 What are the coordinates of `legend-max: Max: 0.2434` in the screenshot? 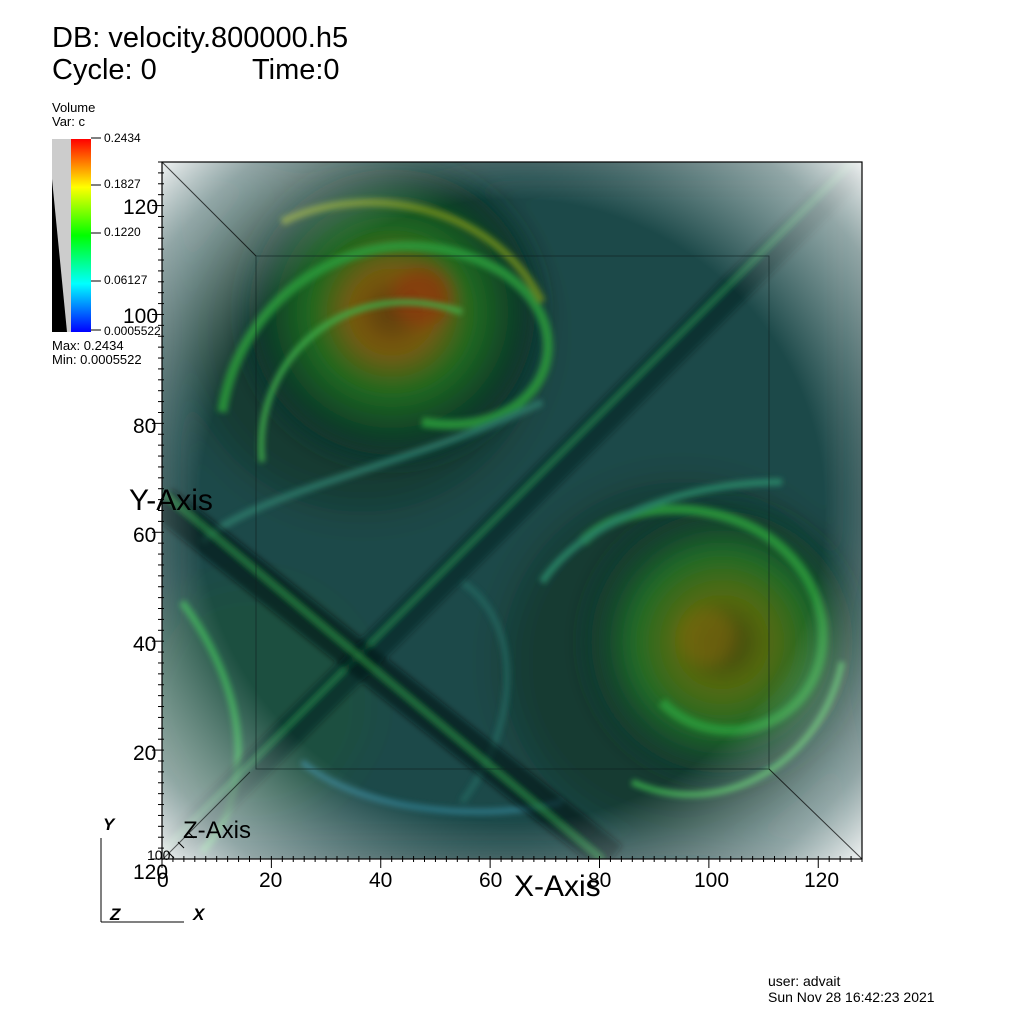 It's located at (88, 345).